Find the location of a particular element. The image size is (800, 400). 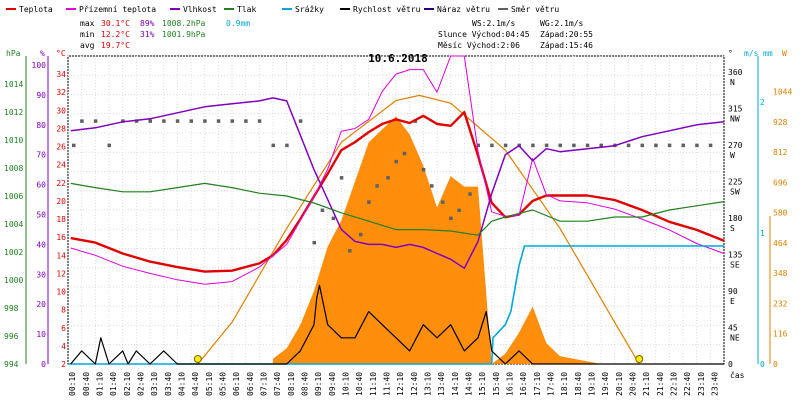

c-tick-label: 30 is located at coordinates (61, 110).